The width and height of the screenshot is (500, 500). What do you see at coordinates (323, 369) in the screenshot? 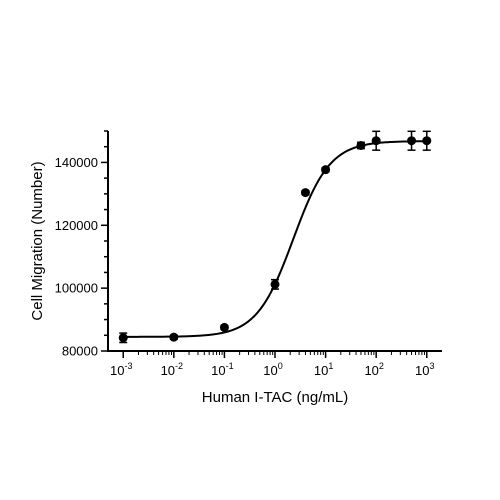
I see `x-tick-label: 10¹` at bounding box center [323, 369].